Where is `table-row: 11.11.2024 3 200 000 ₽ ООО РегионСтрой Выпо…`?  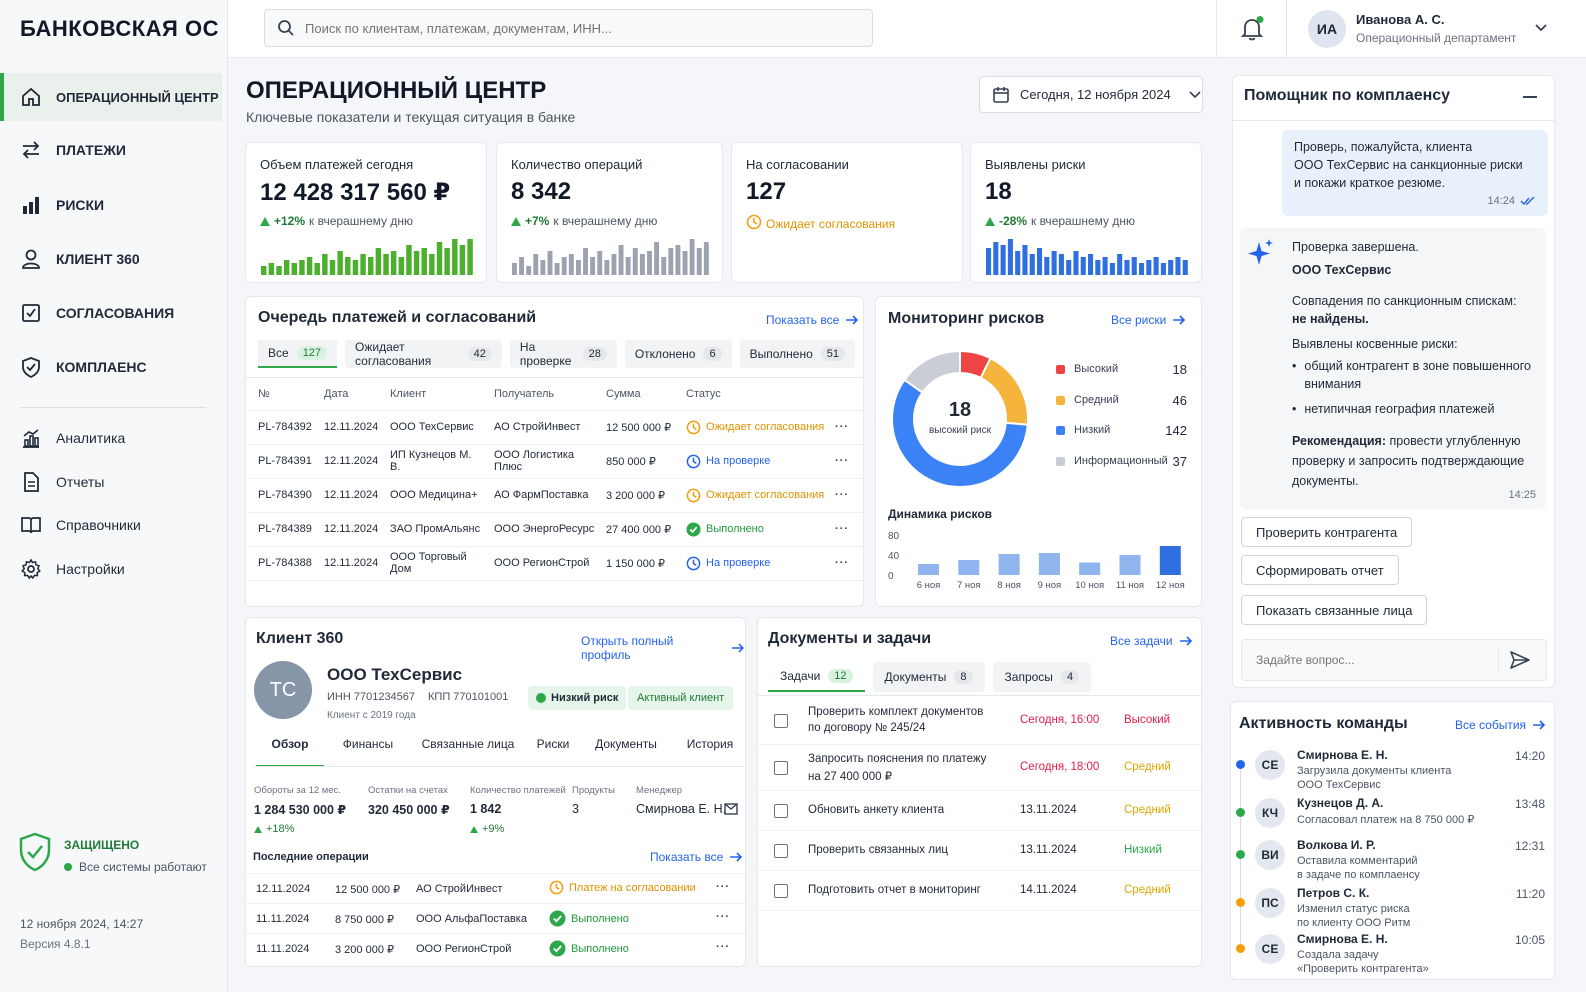 table-row: 11.11.2024 3 200 000 ₽ ООО РегионСтрой Выпо… is located at coordinates (495, 948).